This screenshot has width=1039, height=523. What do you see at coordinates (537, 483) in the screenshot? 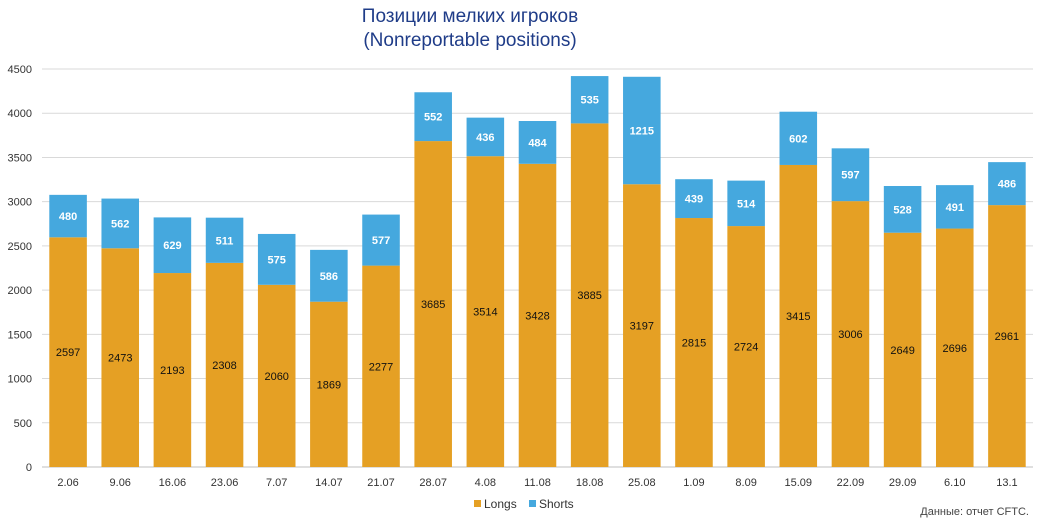
I see `x-tick-label: 11.08` at bounding box center [537, 483].